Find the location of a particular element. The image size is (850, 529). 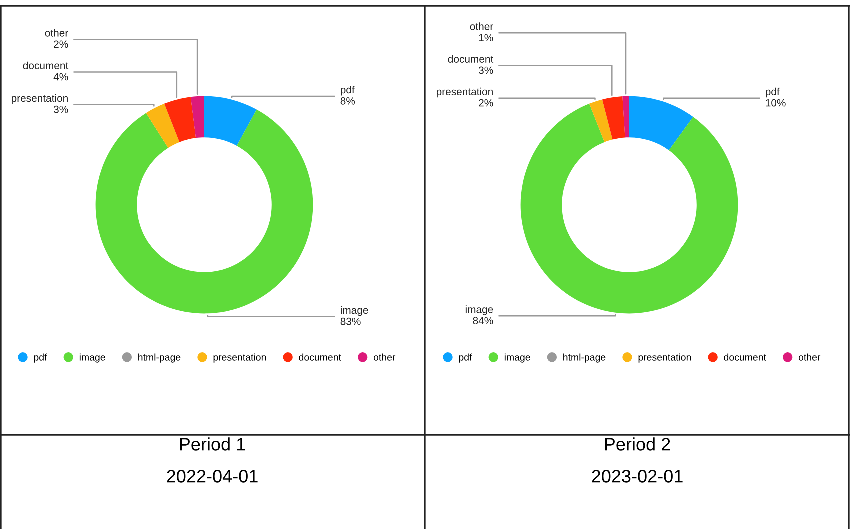

text: 2022-04-01 is located at coordinates (212, 476).